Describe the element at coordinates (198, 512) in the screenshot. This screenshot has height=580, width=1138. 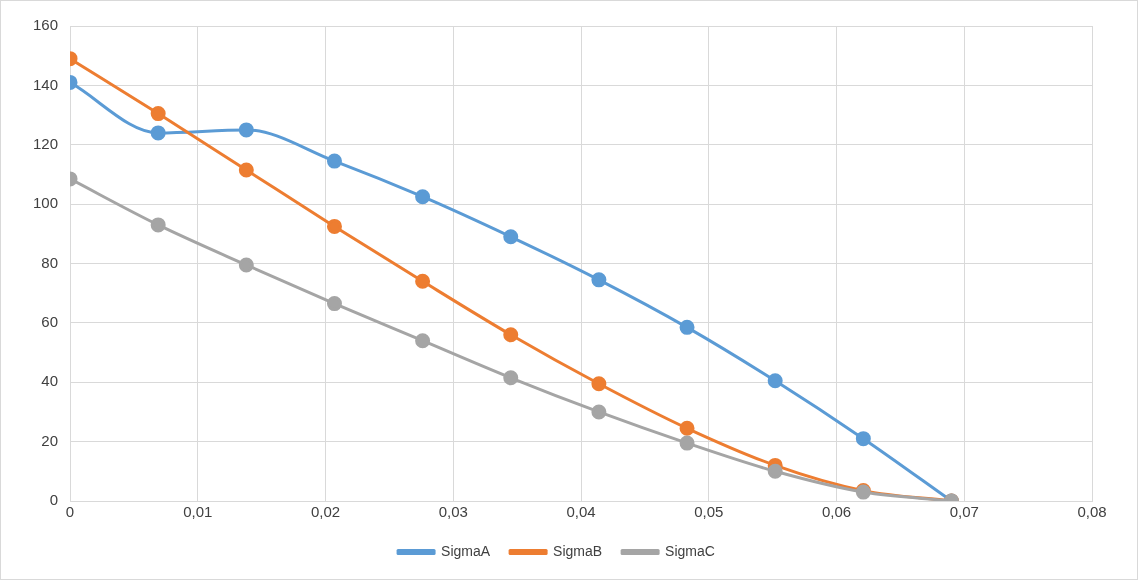
I see `x-tick-label: 0,01` at that location.